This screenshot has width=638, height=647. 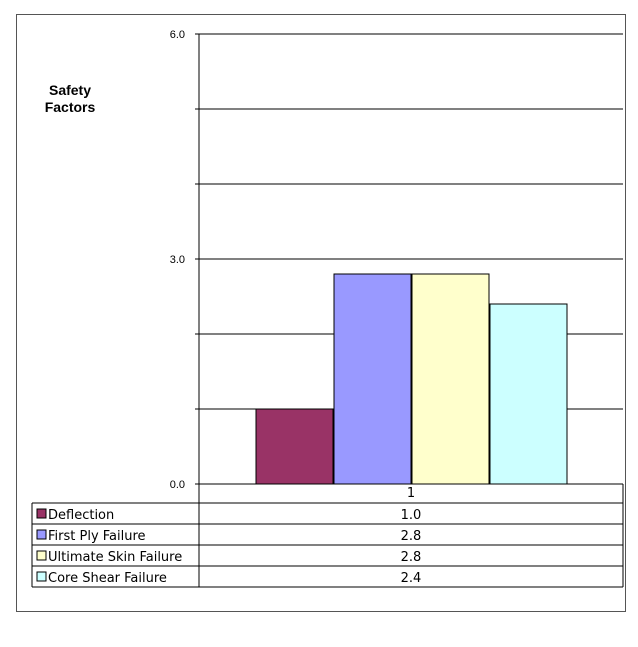 What do you see at coordinates (177, 485) in the screenshot?
I see `y-tick-label: 0.0` at bounding box center [177, 485].